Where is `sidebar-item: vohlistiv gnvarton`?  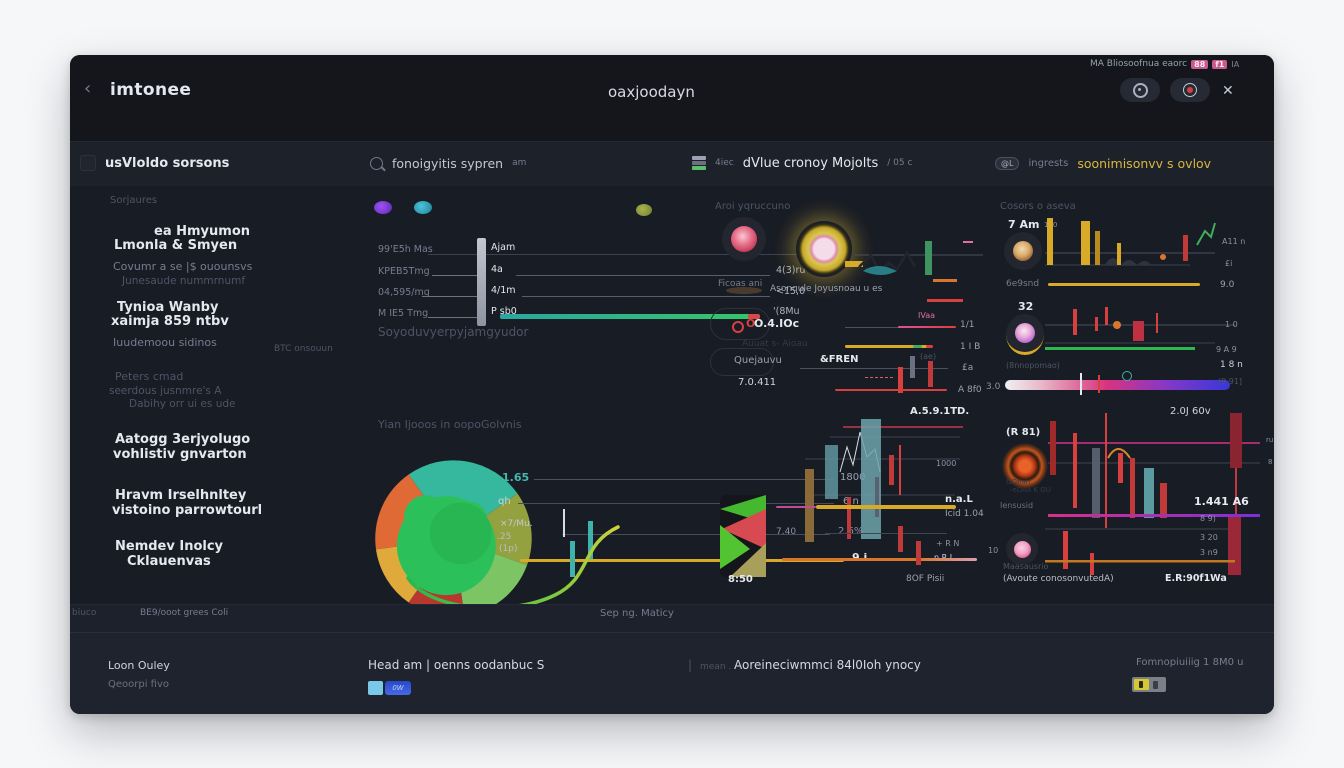
sidebar-item: vohlistiv gnvarton is located at coordinates (180, 454).